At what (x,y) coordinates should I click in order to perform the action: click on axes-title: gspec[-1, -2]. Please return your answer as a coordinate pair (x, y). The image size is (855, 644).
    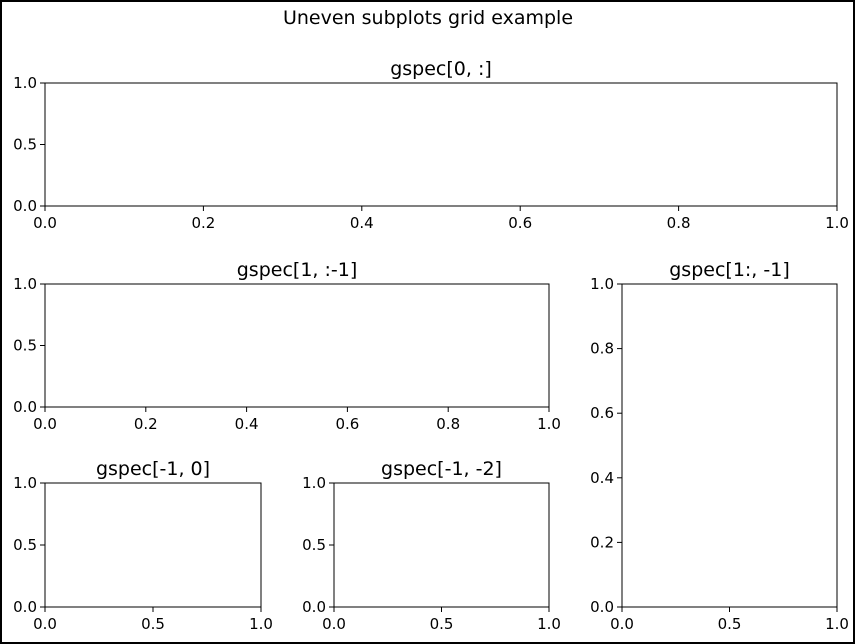
    Looking at the image, I should click on (441, 469).